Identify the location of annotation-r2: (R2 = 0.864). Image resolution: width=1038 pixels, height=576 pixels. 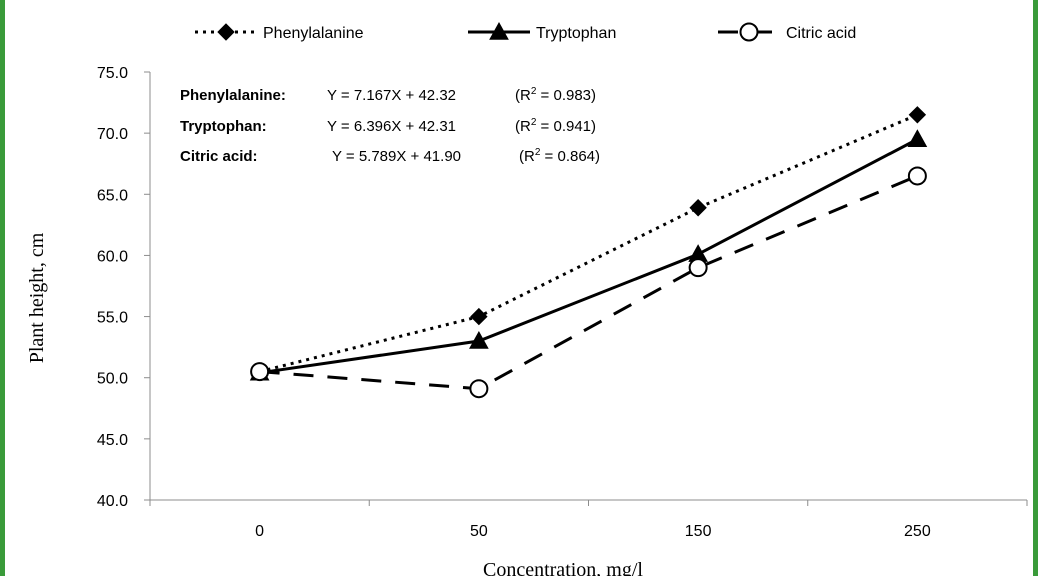
(559, 156).